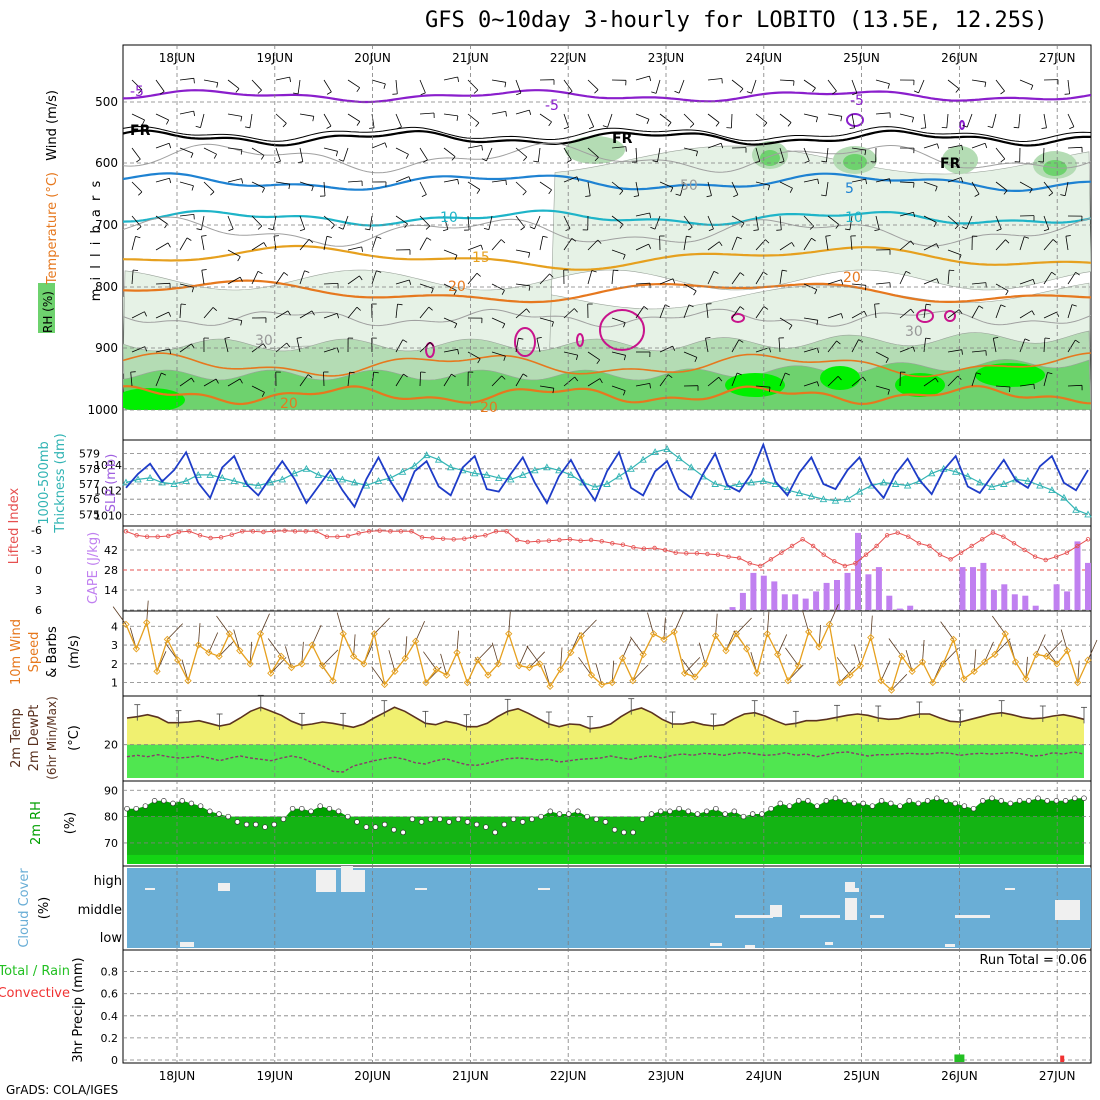 The image size is (1100, 1100). I want to click on cape-axis-label: CAPE (J/kg), so click(93, 568).